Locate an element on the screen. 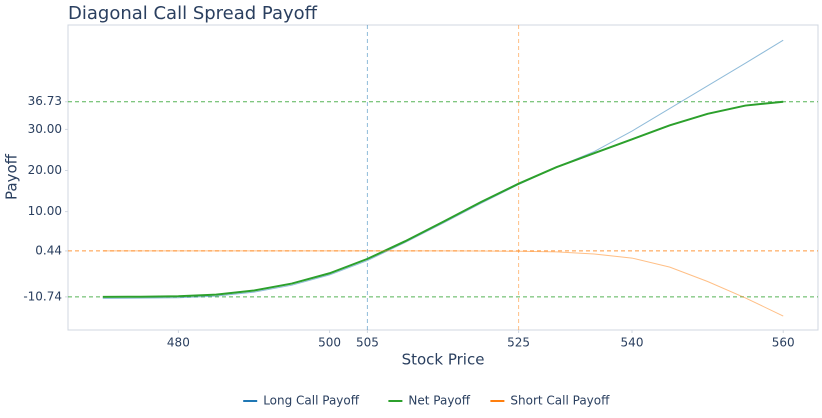 This screenshot has width=822, height=418. x-tick-label: 540 is located at coordinates (632, 343).